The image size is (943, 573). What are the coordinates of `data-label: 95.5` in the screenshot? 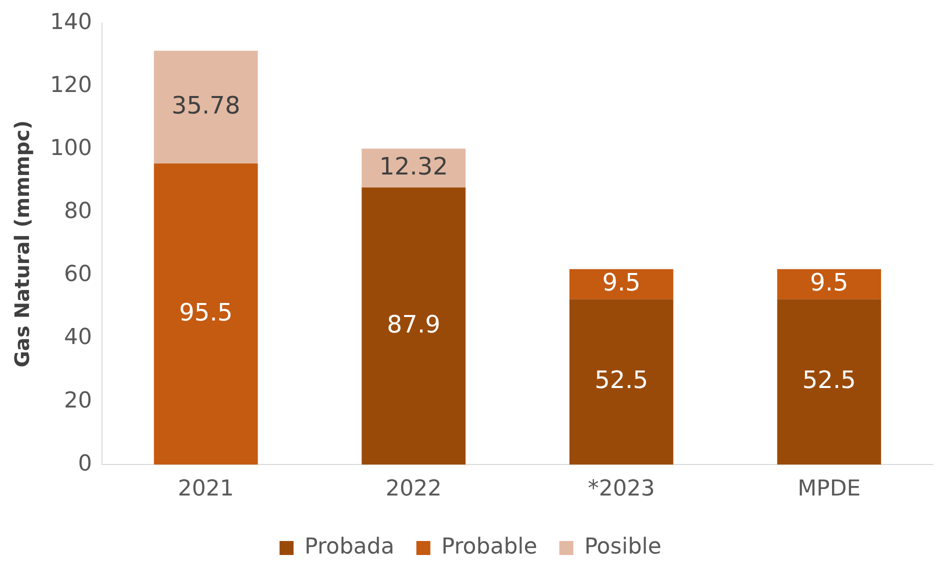 It's located at (206, 312).